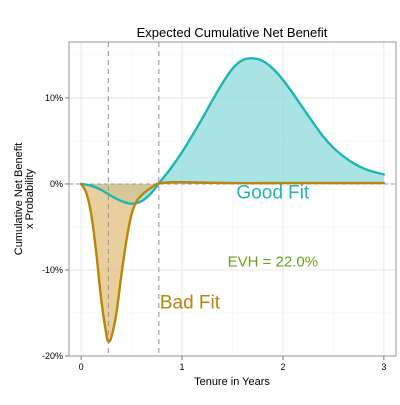 The image size is (400, 405). Describe the element at coordinates (19, 199) in the screenshot. I see `y-axis-label-line-1: Cumulative Net Benefit` at that location.